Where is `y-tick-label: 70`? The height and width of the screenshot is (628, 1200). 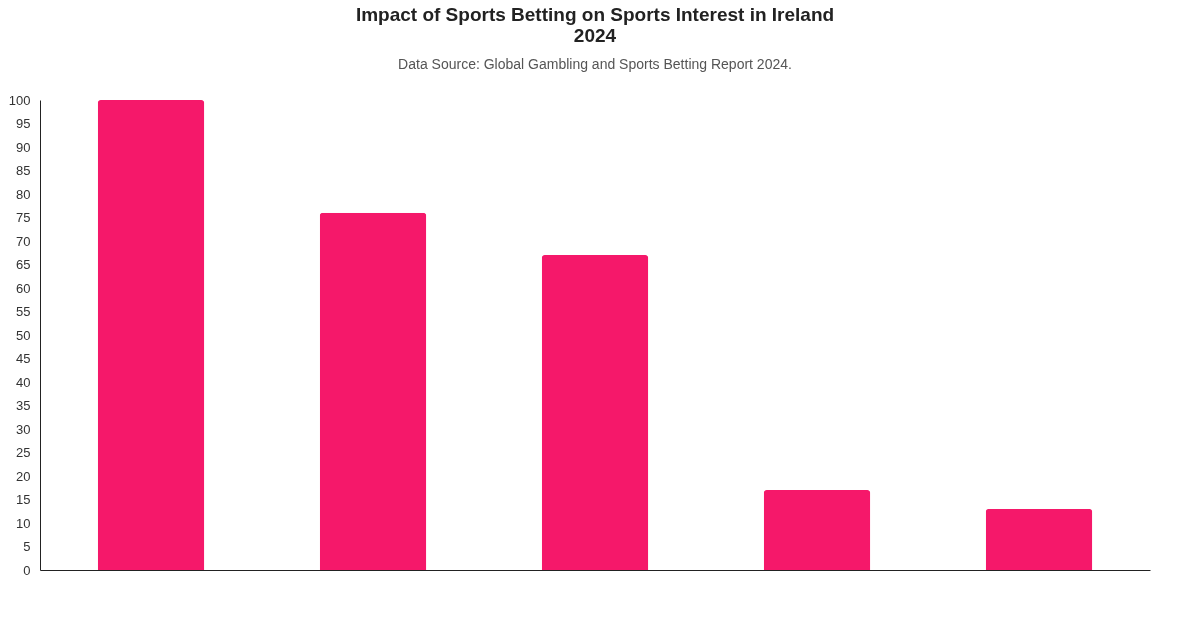
y-tick-label: 70 is located at coordinates (23, 241).